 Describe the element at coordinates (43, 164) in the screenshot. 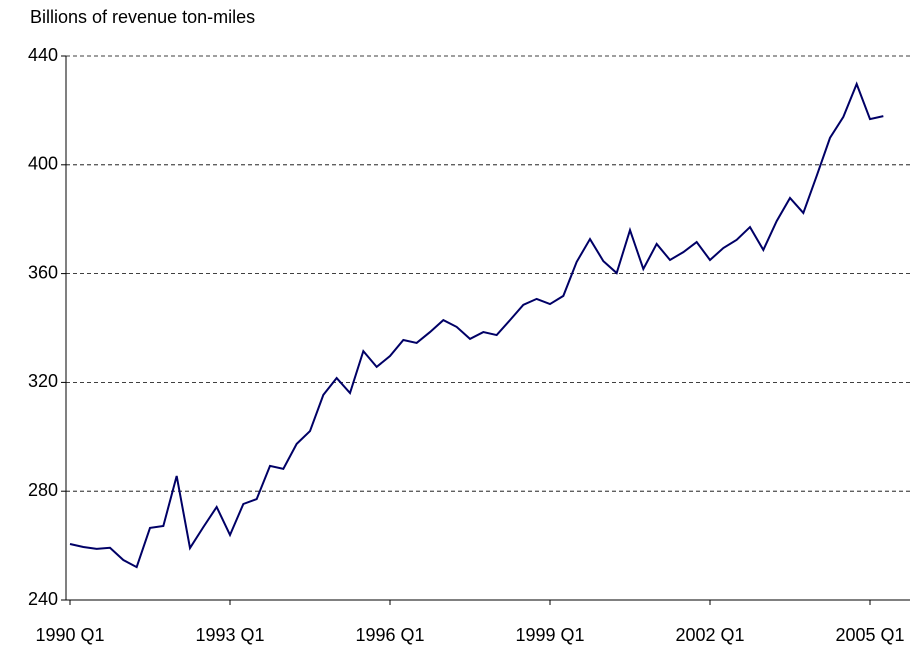

I see `y-tick-label: 400` at that location.